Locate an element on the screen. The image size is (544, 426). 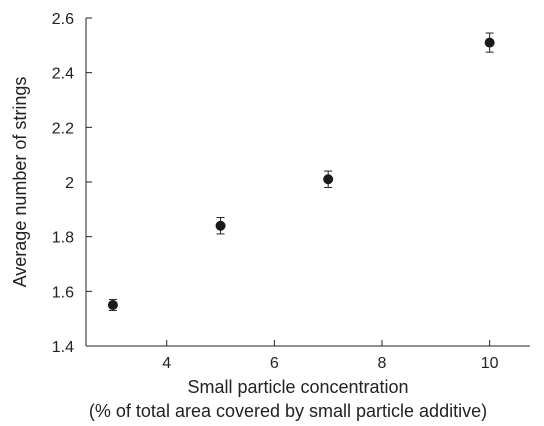
x-tick-label: 4 is located at coordinates (166, 363).